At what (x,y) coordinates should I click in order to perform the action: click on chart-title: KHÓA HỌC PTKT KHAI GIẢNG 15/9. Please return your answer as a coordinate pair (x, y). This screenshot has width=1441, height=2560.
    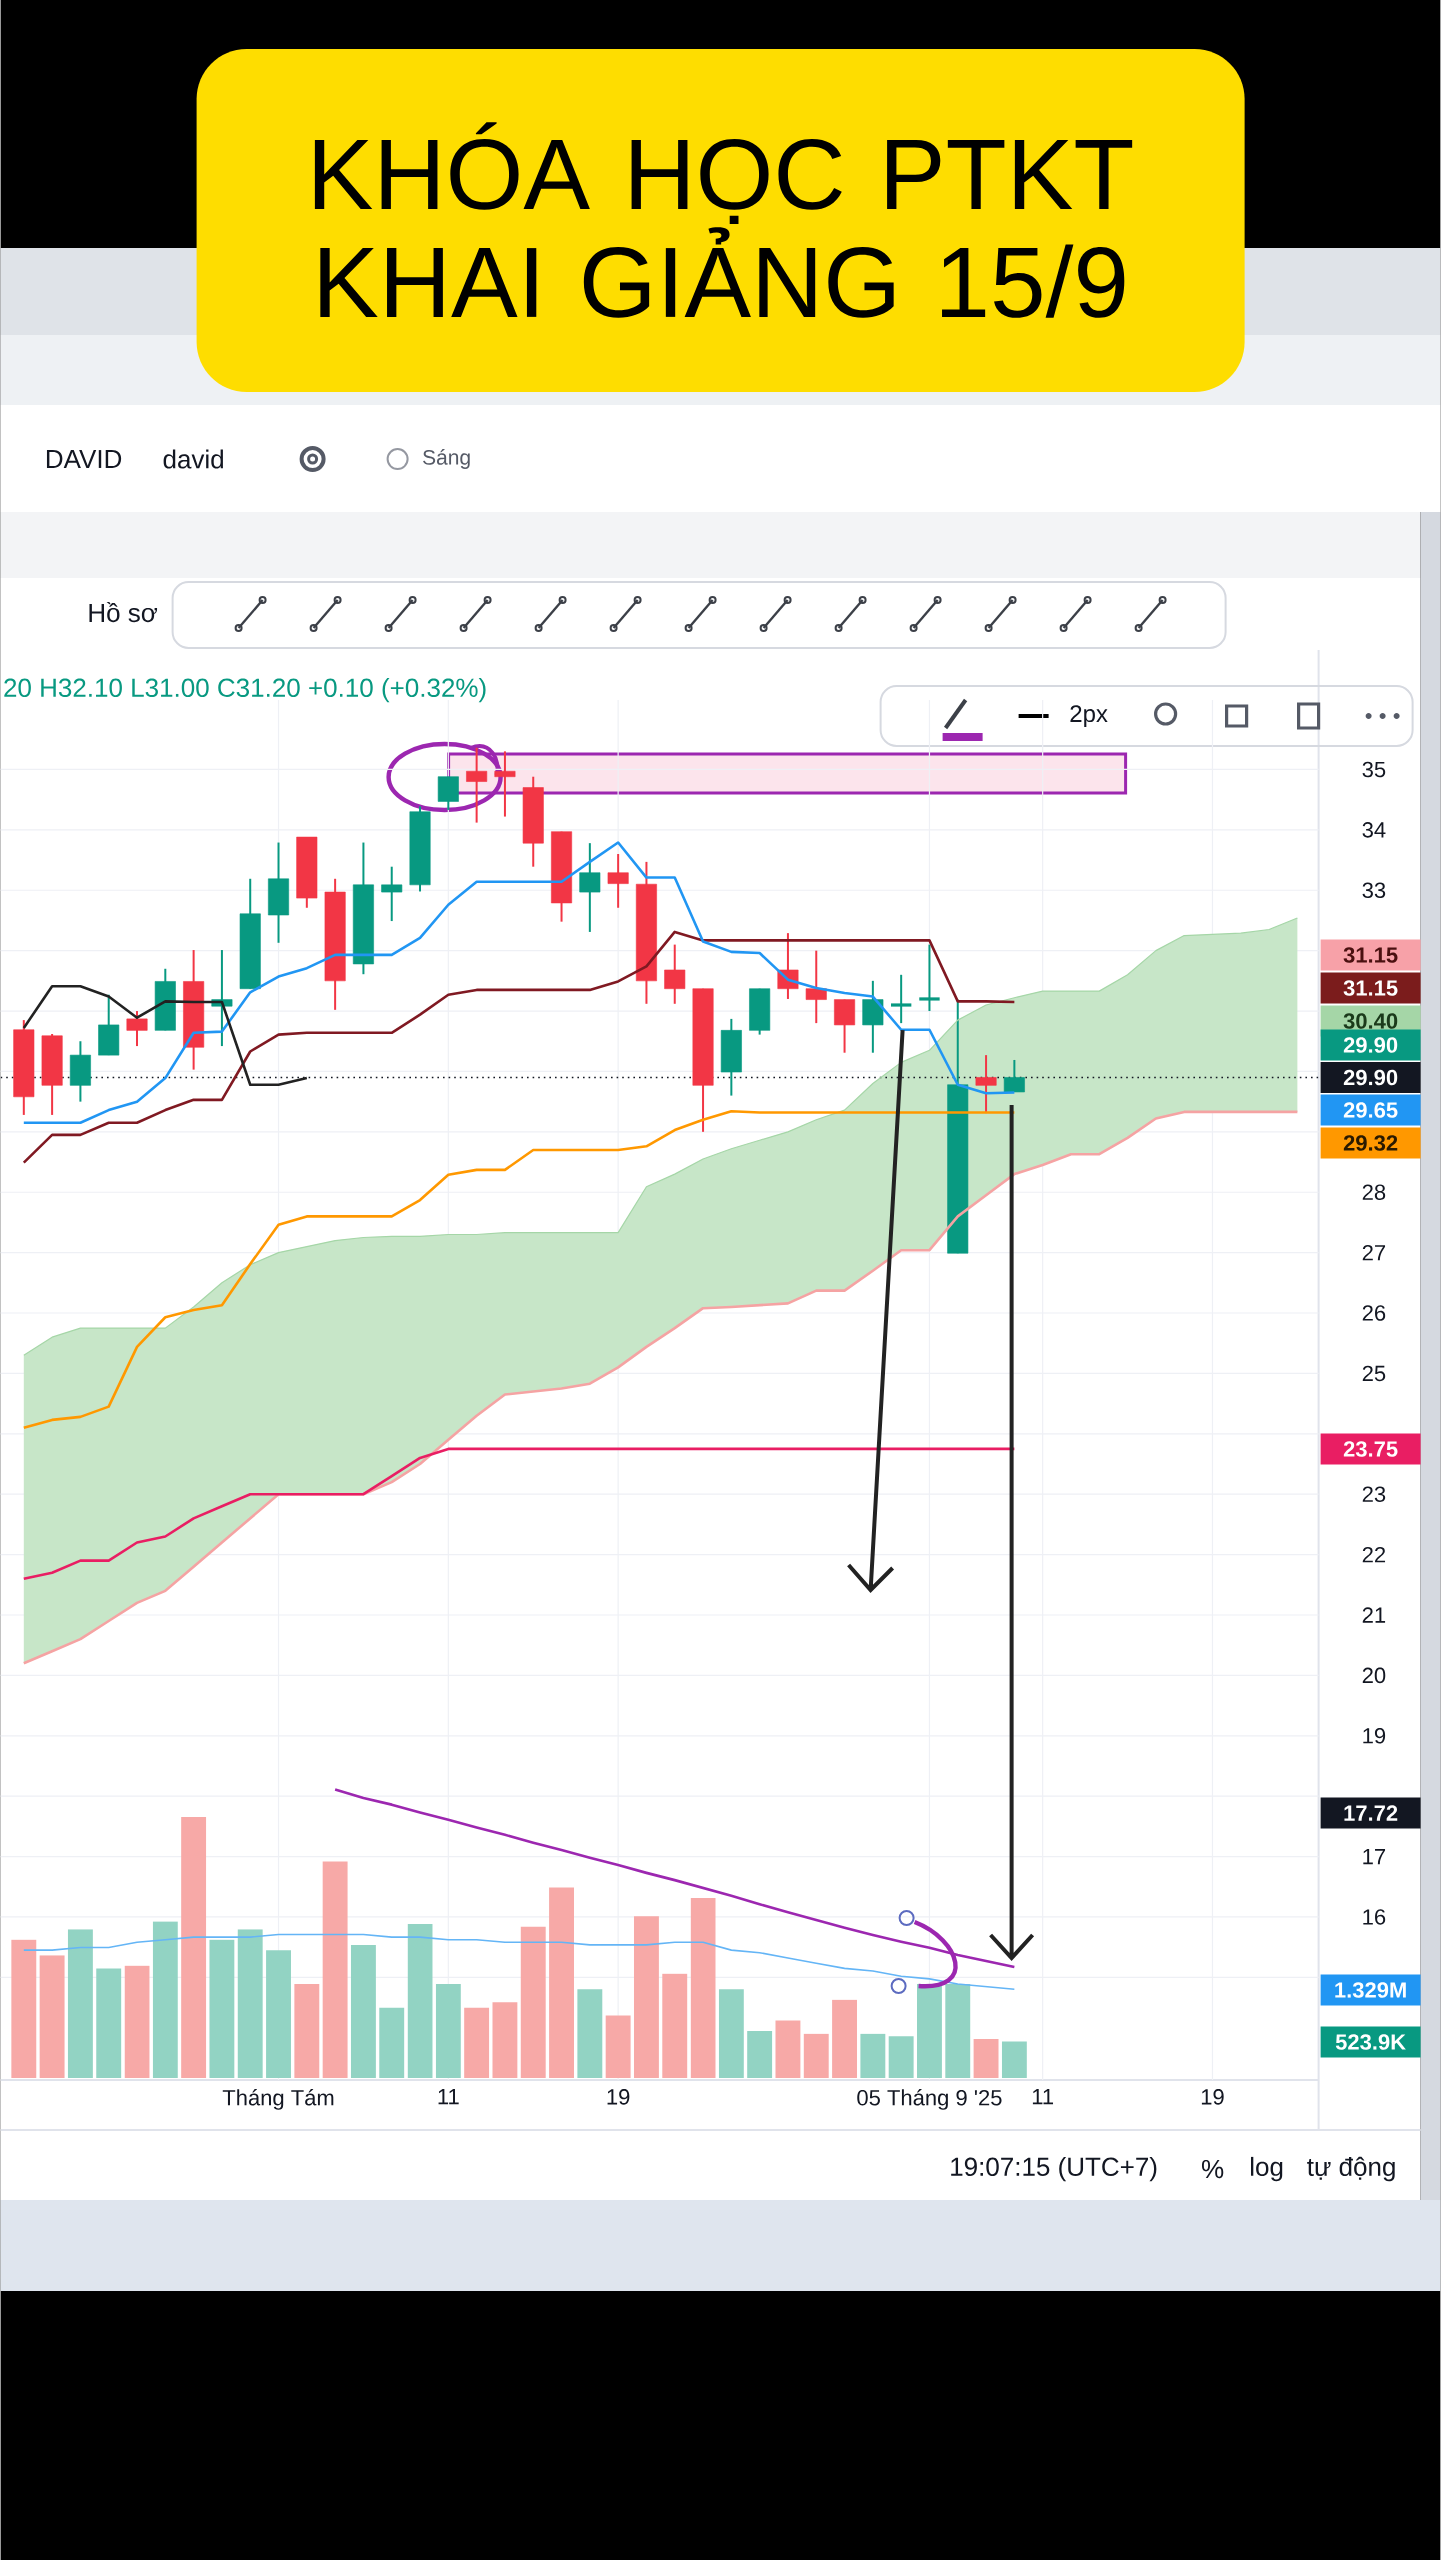
    Looking at the image, I should click on (724, 220).